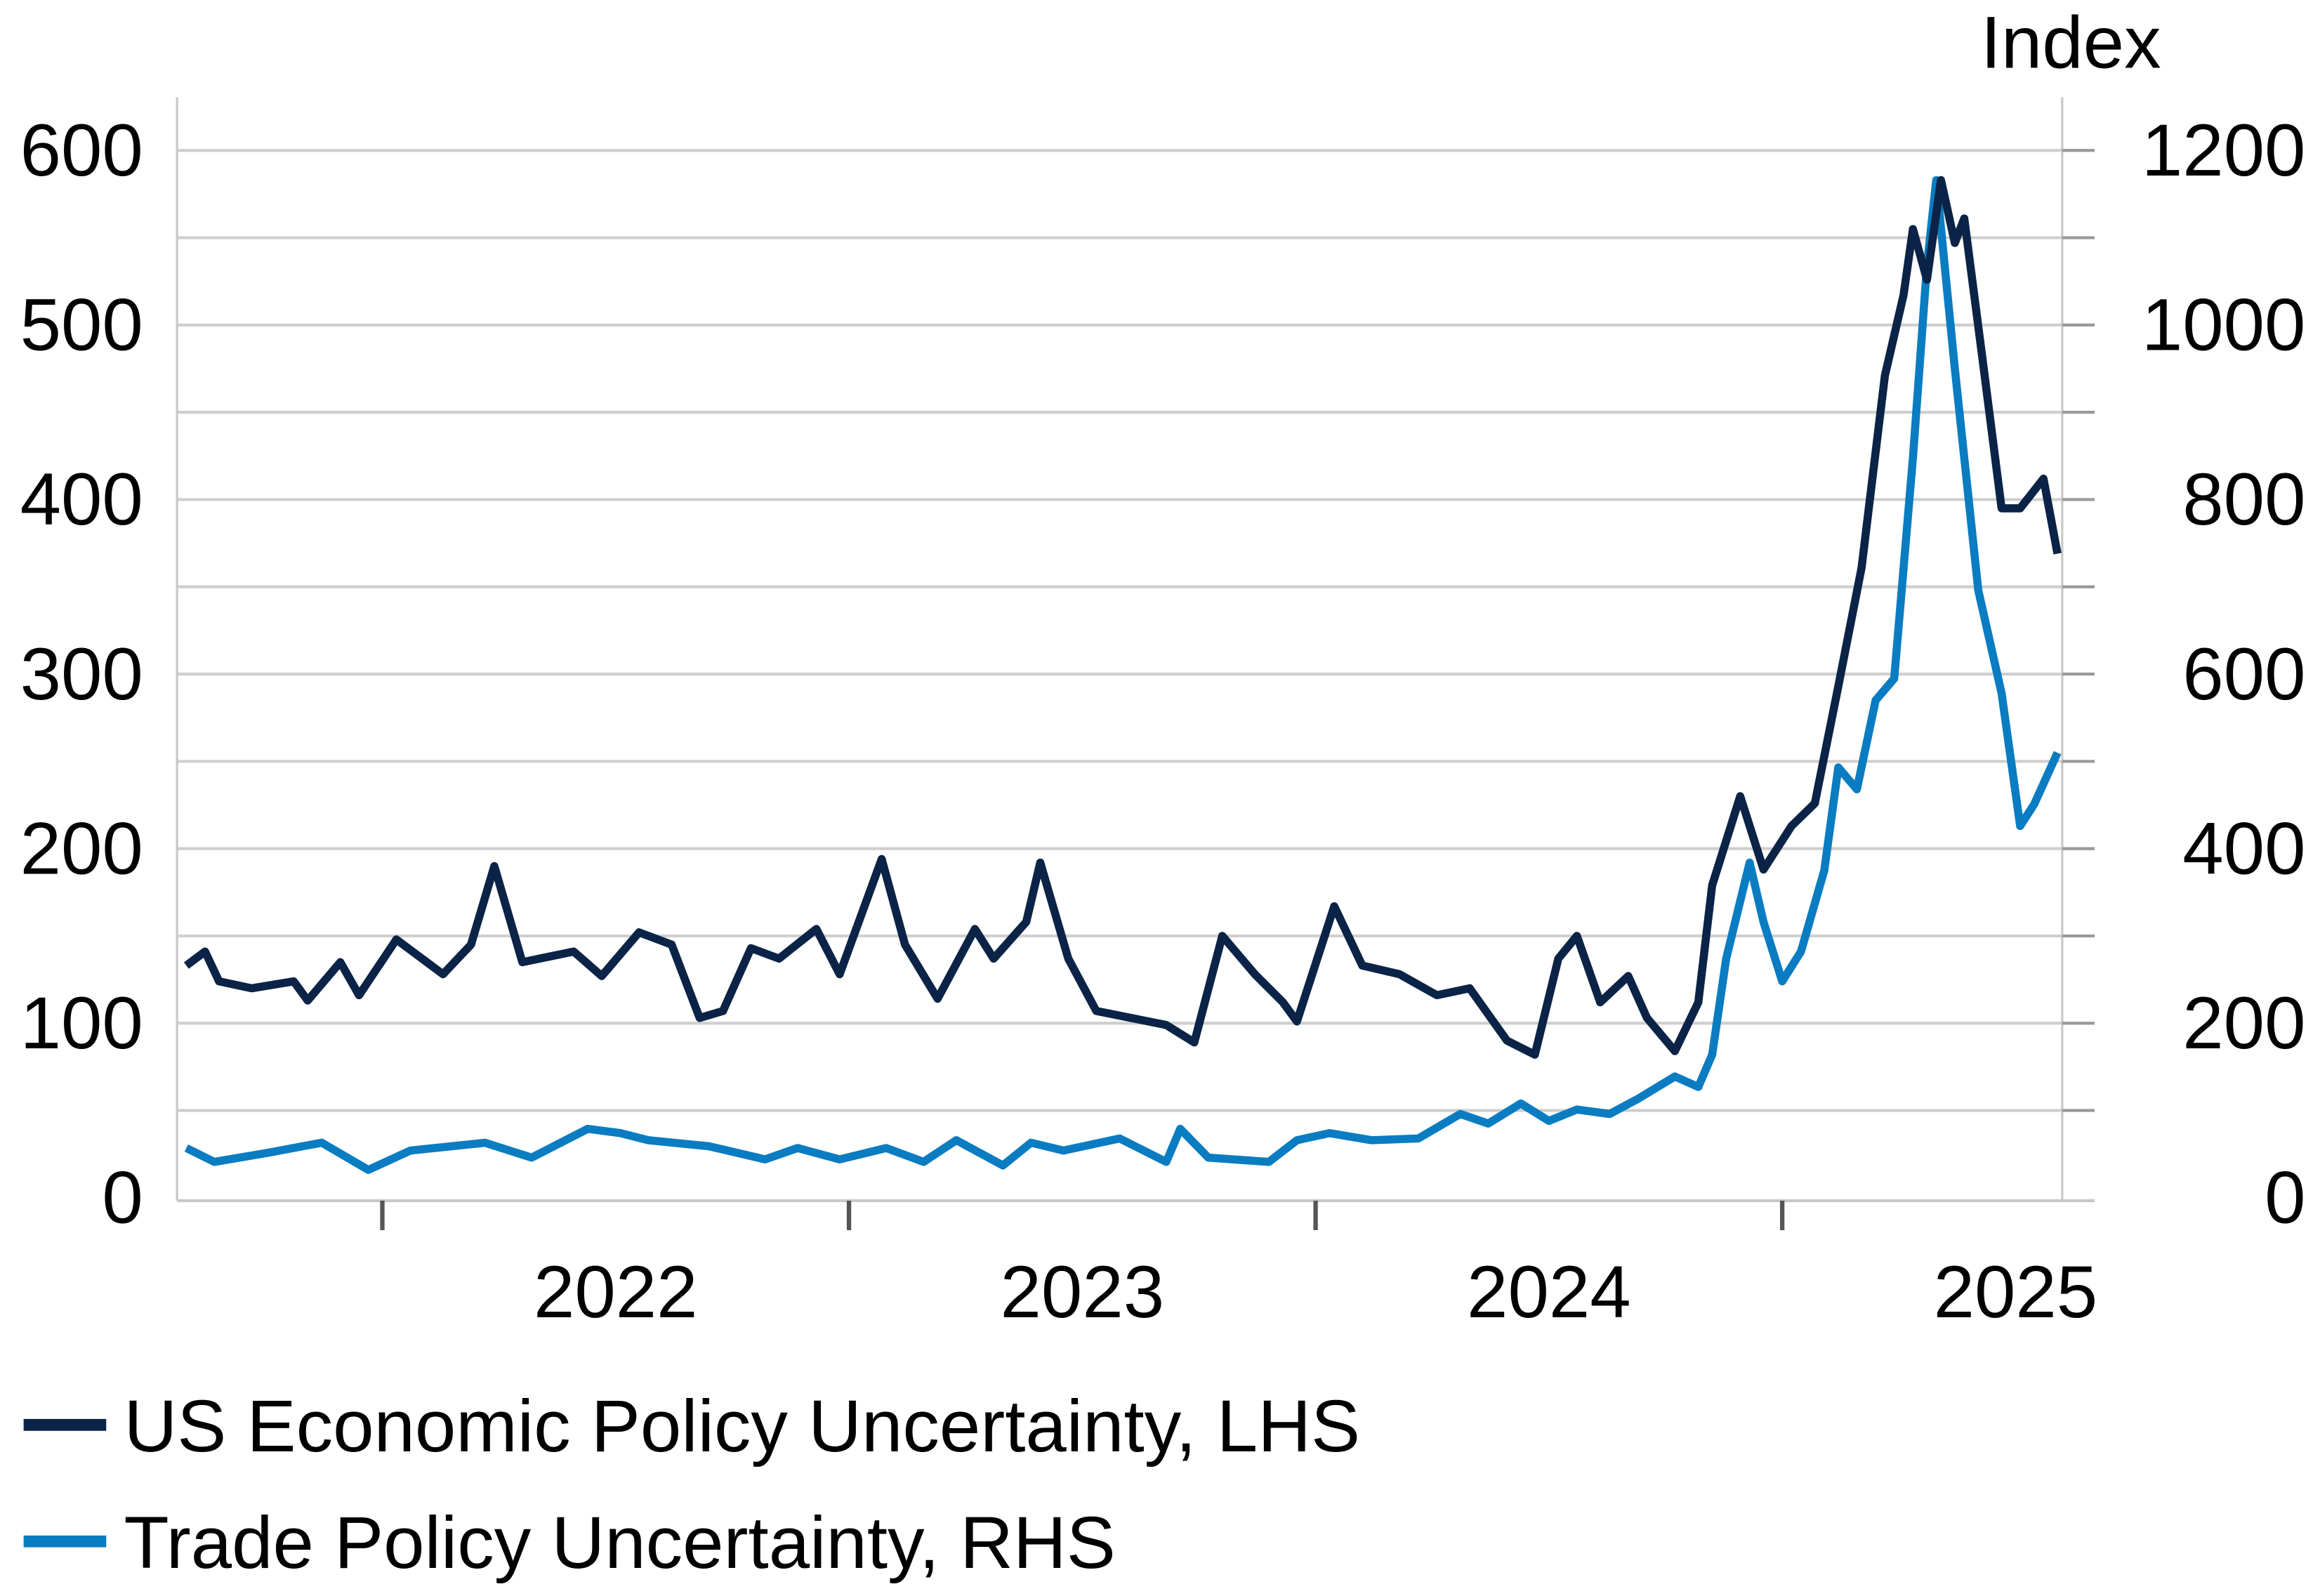 Image resolution: width=2313 pixels, height=1596 pixels. I want to click on left-tick-label: 600, so click(81, 151).